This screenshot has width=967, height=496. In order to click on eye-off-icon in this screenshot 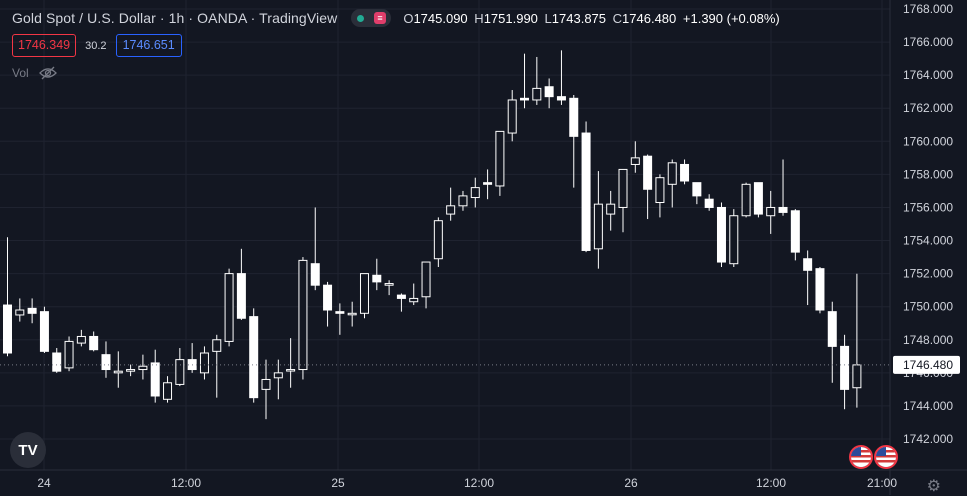, I will do `click(47, 73)`.